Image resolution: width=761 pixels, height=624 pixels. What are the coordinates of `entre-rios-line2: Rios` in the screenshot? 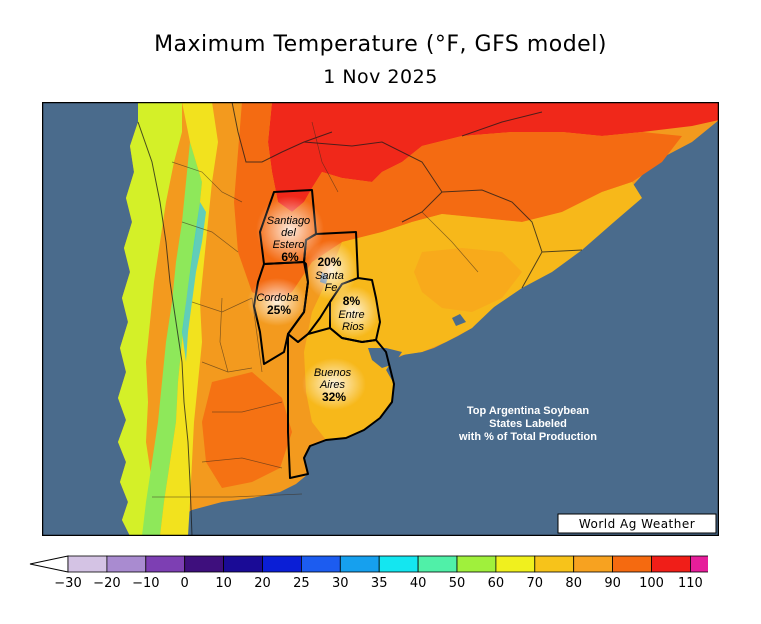 It's located at (353, 327).